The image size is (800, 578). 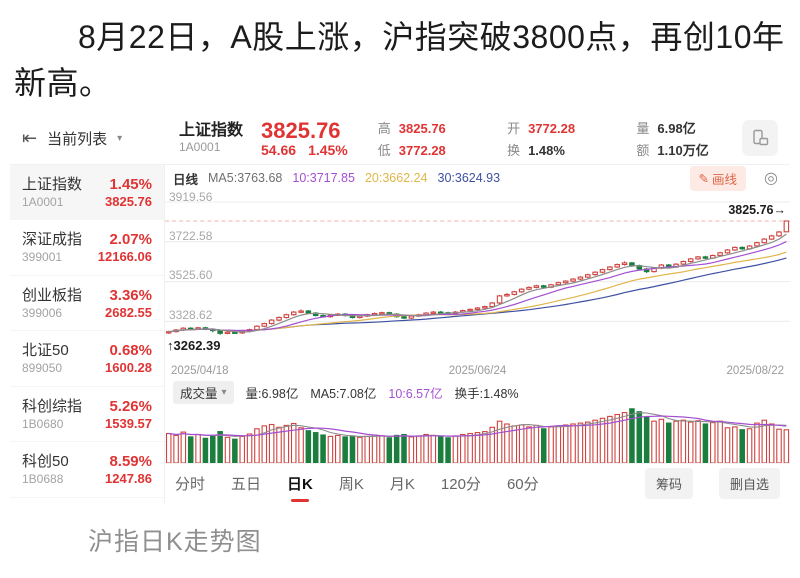 I want to click on y-axis-tick: 3525.60, so click(x=191, y=275).